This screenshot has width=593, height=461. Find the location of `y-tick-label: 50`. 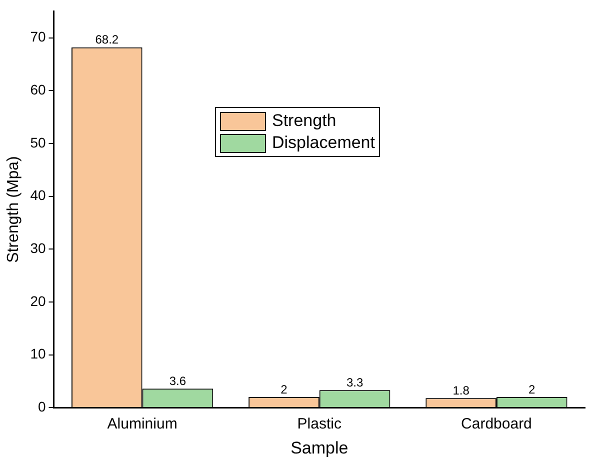

y-tick-label: 50 is located at coordinates (38, 142).